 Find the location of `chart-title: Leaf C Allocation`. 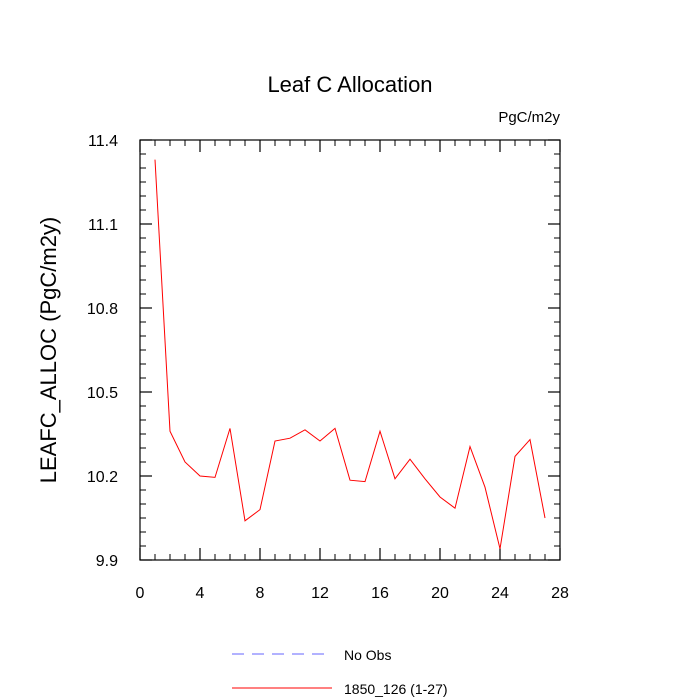

chart-title: Leaf C Allocation is located at coordinates (349, 84).